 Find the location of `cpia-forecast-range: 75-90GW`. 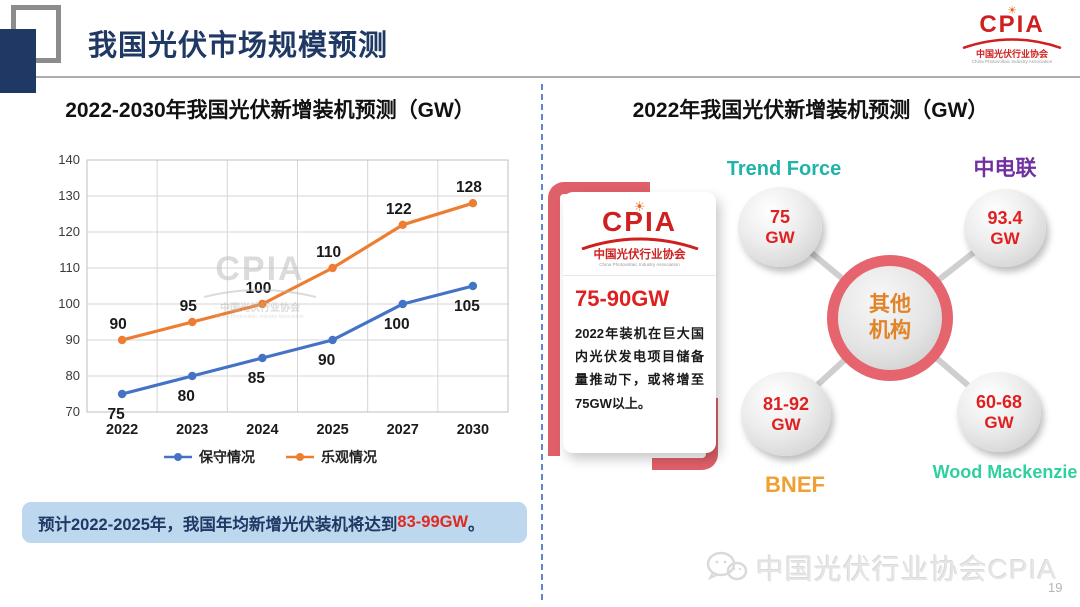

cpia-forecast-range: 75-90GW is located at coordinates (622, 298).